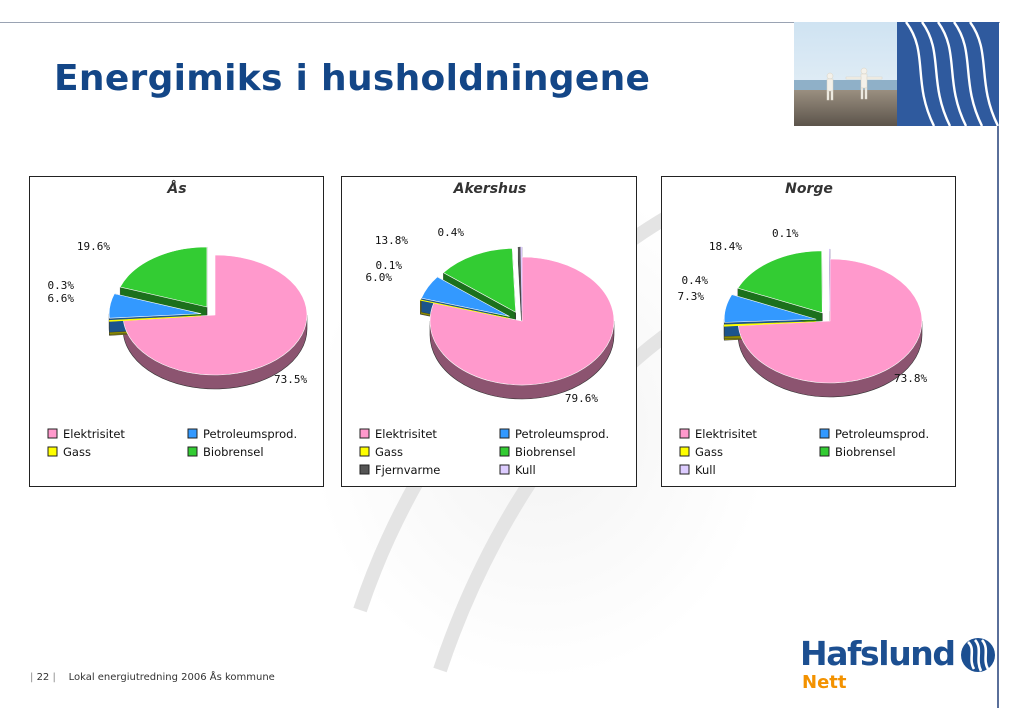 The height and width of the screenshot is (708, 1023). What do you see at coordinates (176, 188) in the screenshot?
I see `chart-title: Ås` at bounding box center [176, 188].